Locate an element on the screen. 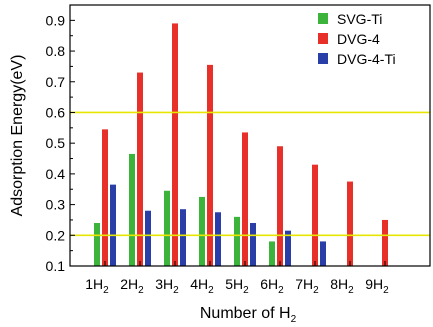 The height and width of the screenshot is (327, 433). x-tick-label-9: 9H2 is located at coordinates (377, 286).